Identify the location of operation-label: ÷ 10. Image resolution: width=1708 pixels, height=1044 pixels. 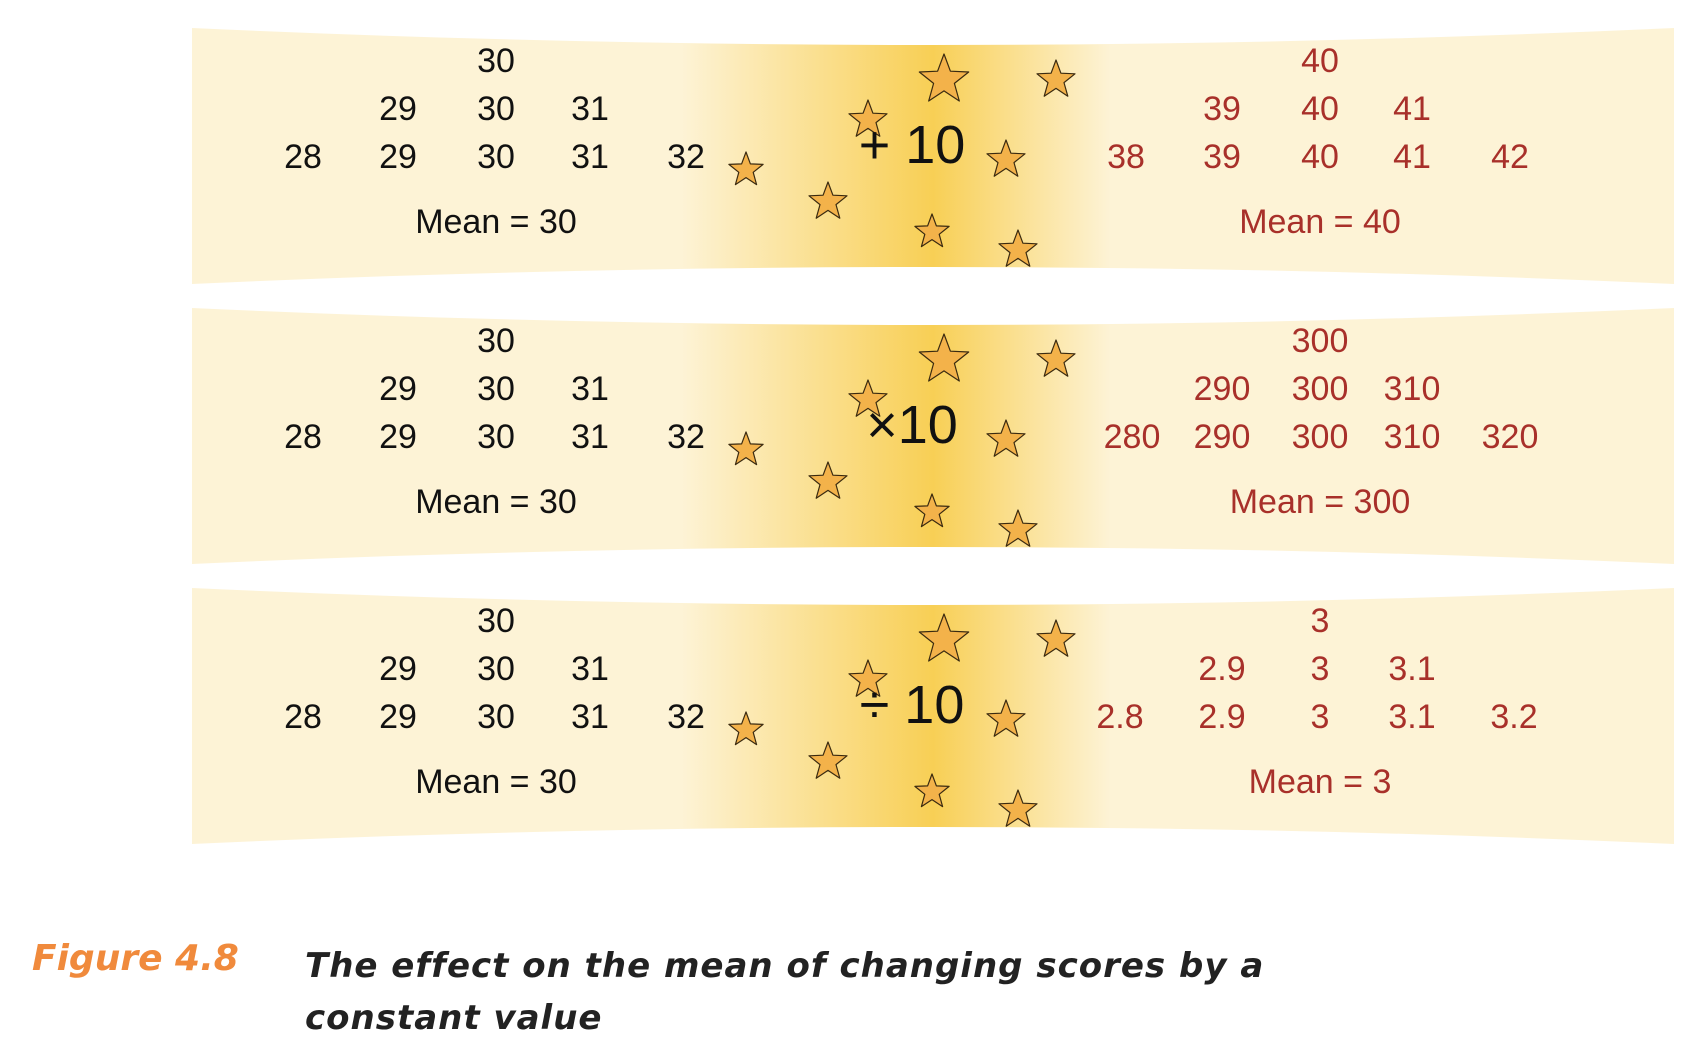
(912, 705).